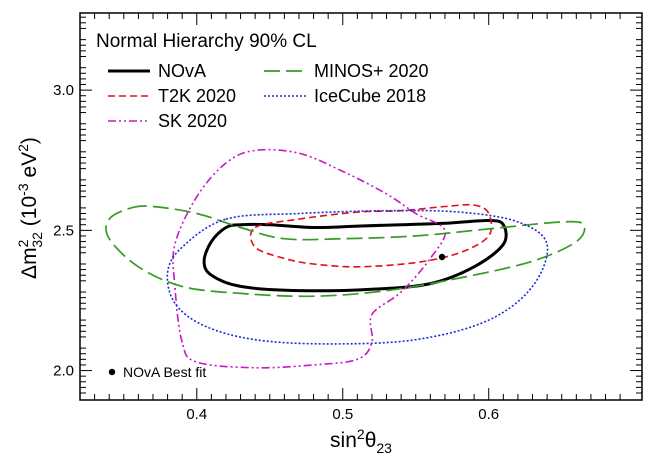 The height and width of the screenshot is (463, 657). I want to click on y-label-unit-sup: 2, so click(23, 148).